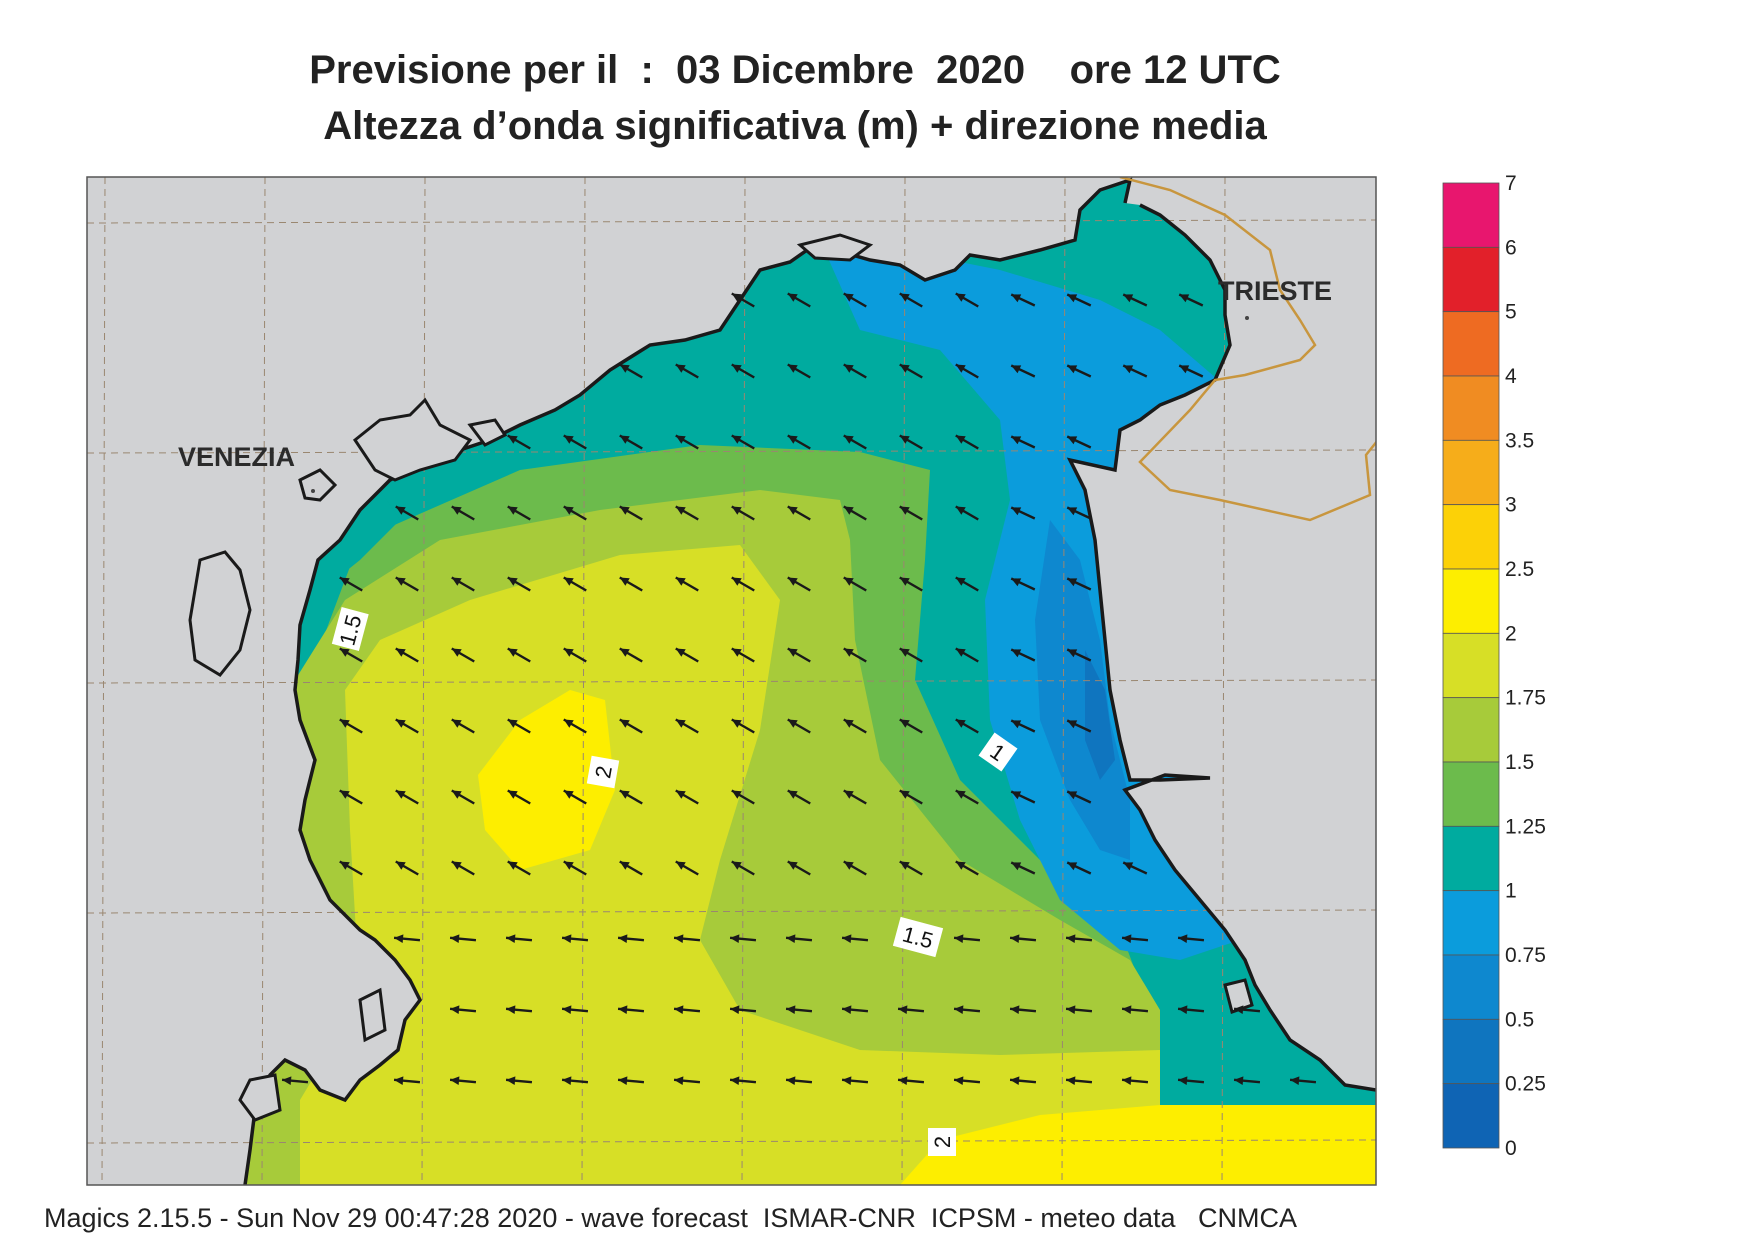  I want to click on legend-label: 3.5, so click(1519, 440).